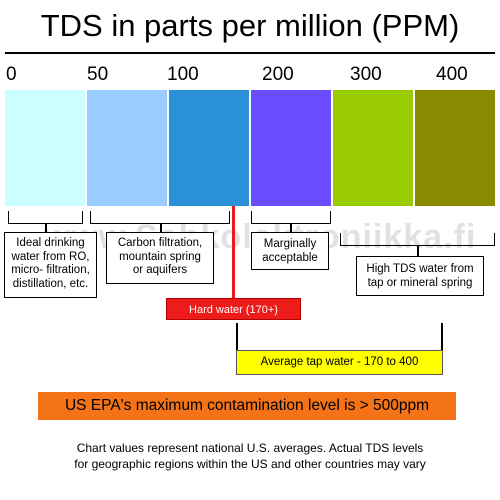 This screenshot has width=500, height=500. I want to click on band-400-plus, so click(455, 148).